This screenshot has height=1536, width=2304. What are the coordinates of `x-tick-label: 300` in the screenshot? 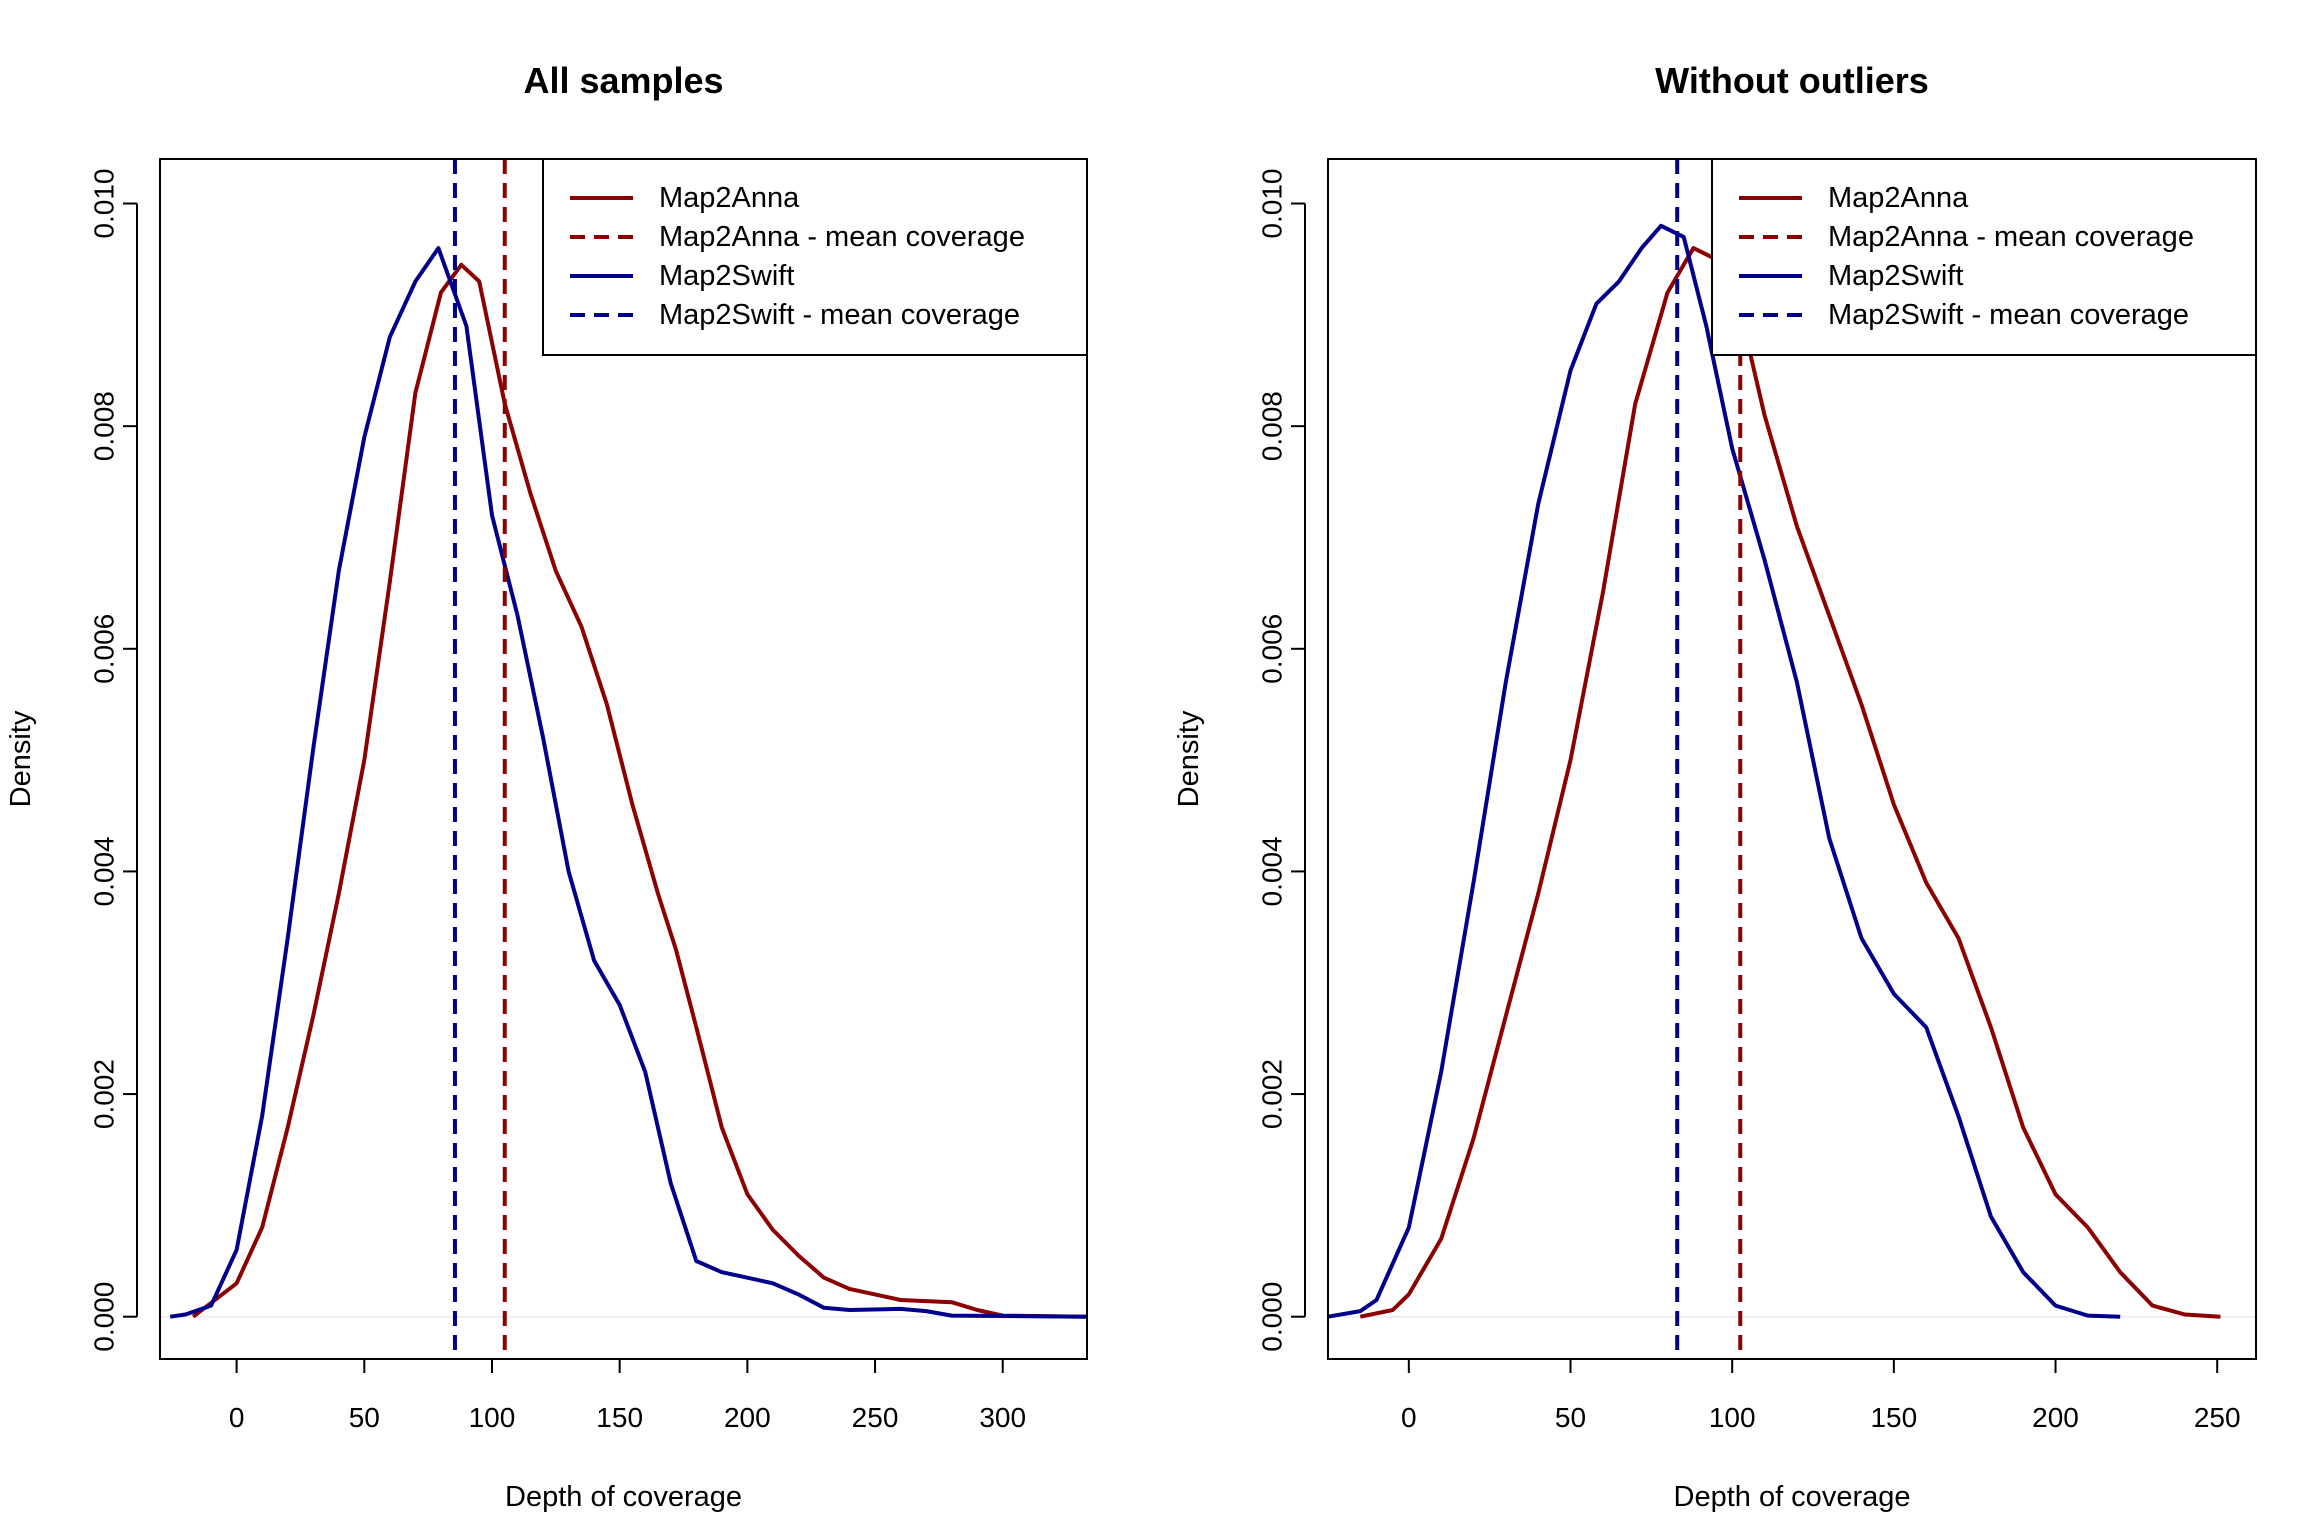 It's located at (1002, 1417).